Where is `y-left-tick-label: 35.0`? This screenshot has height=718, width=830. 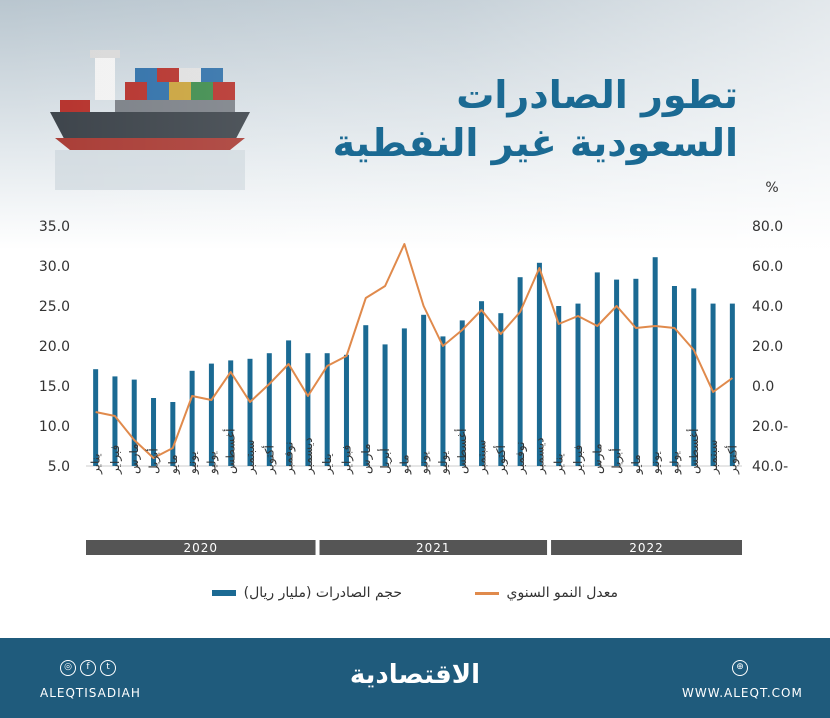
y-left-tick-label: 35.0 is located at coordinates (54, 227).